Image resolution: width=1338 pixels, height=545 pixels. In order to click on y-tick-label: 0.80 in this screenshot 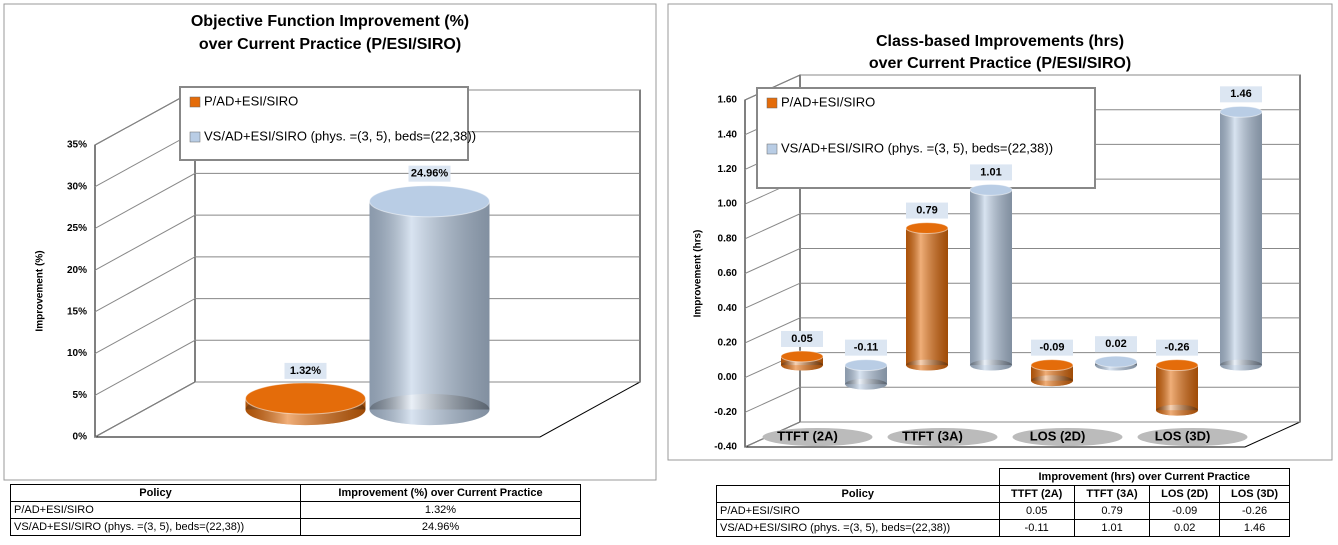, I will do `click(728, 238)`.